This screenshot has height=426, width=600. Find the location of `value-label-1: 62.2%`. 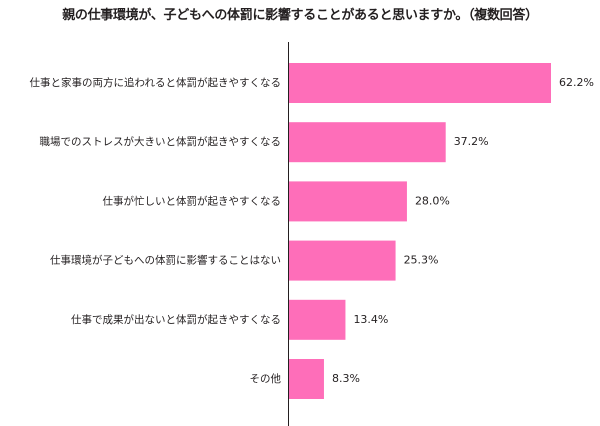

value-label-1: 62.2% is located at coordinates (576, 82).